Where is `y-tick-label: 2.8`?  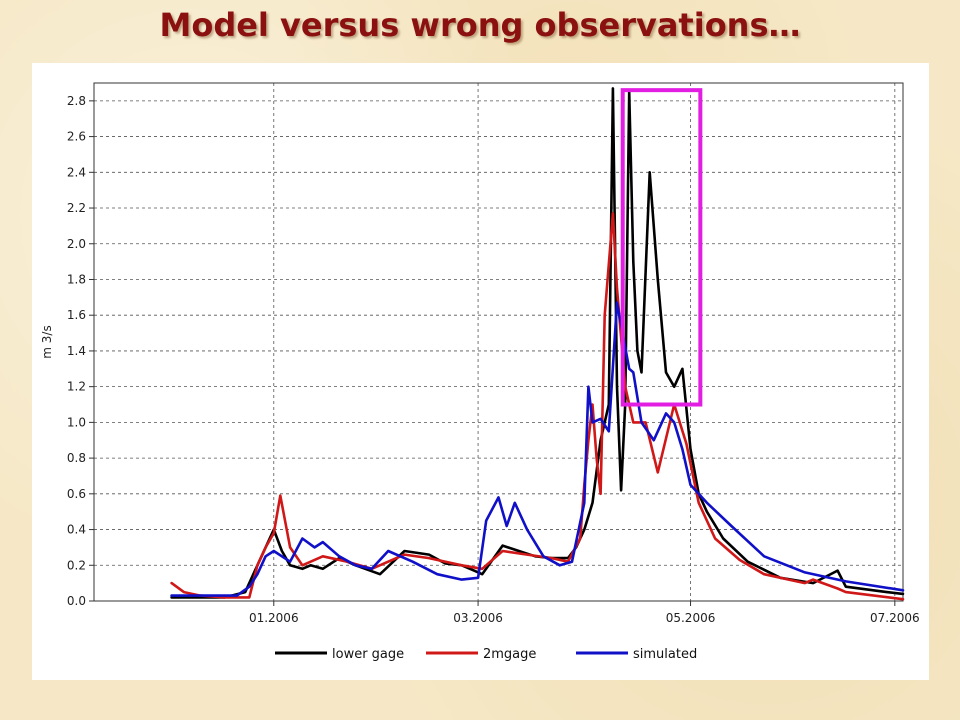
y-tick-label: 2.8 is located at coordinates (76, 101).